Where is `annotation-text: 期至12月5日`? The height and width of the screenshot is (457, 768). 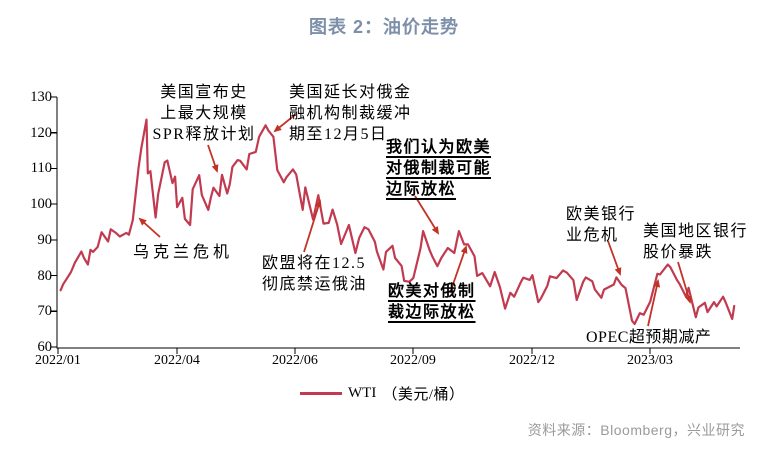
annotation-text: 期至12月5日 is located at coordinates (338, 134).